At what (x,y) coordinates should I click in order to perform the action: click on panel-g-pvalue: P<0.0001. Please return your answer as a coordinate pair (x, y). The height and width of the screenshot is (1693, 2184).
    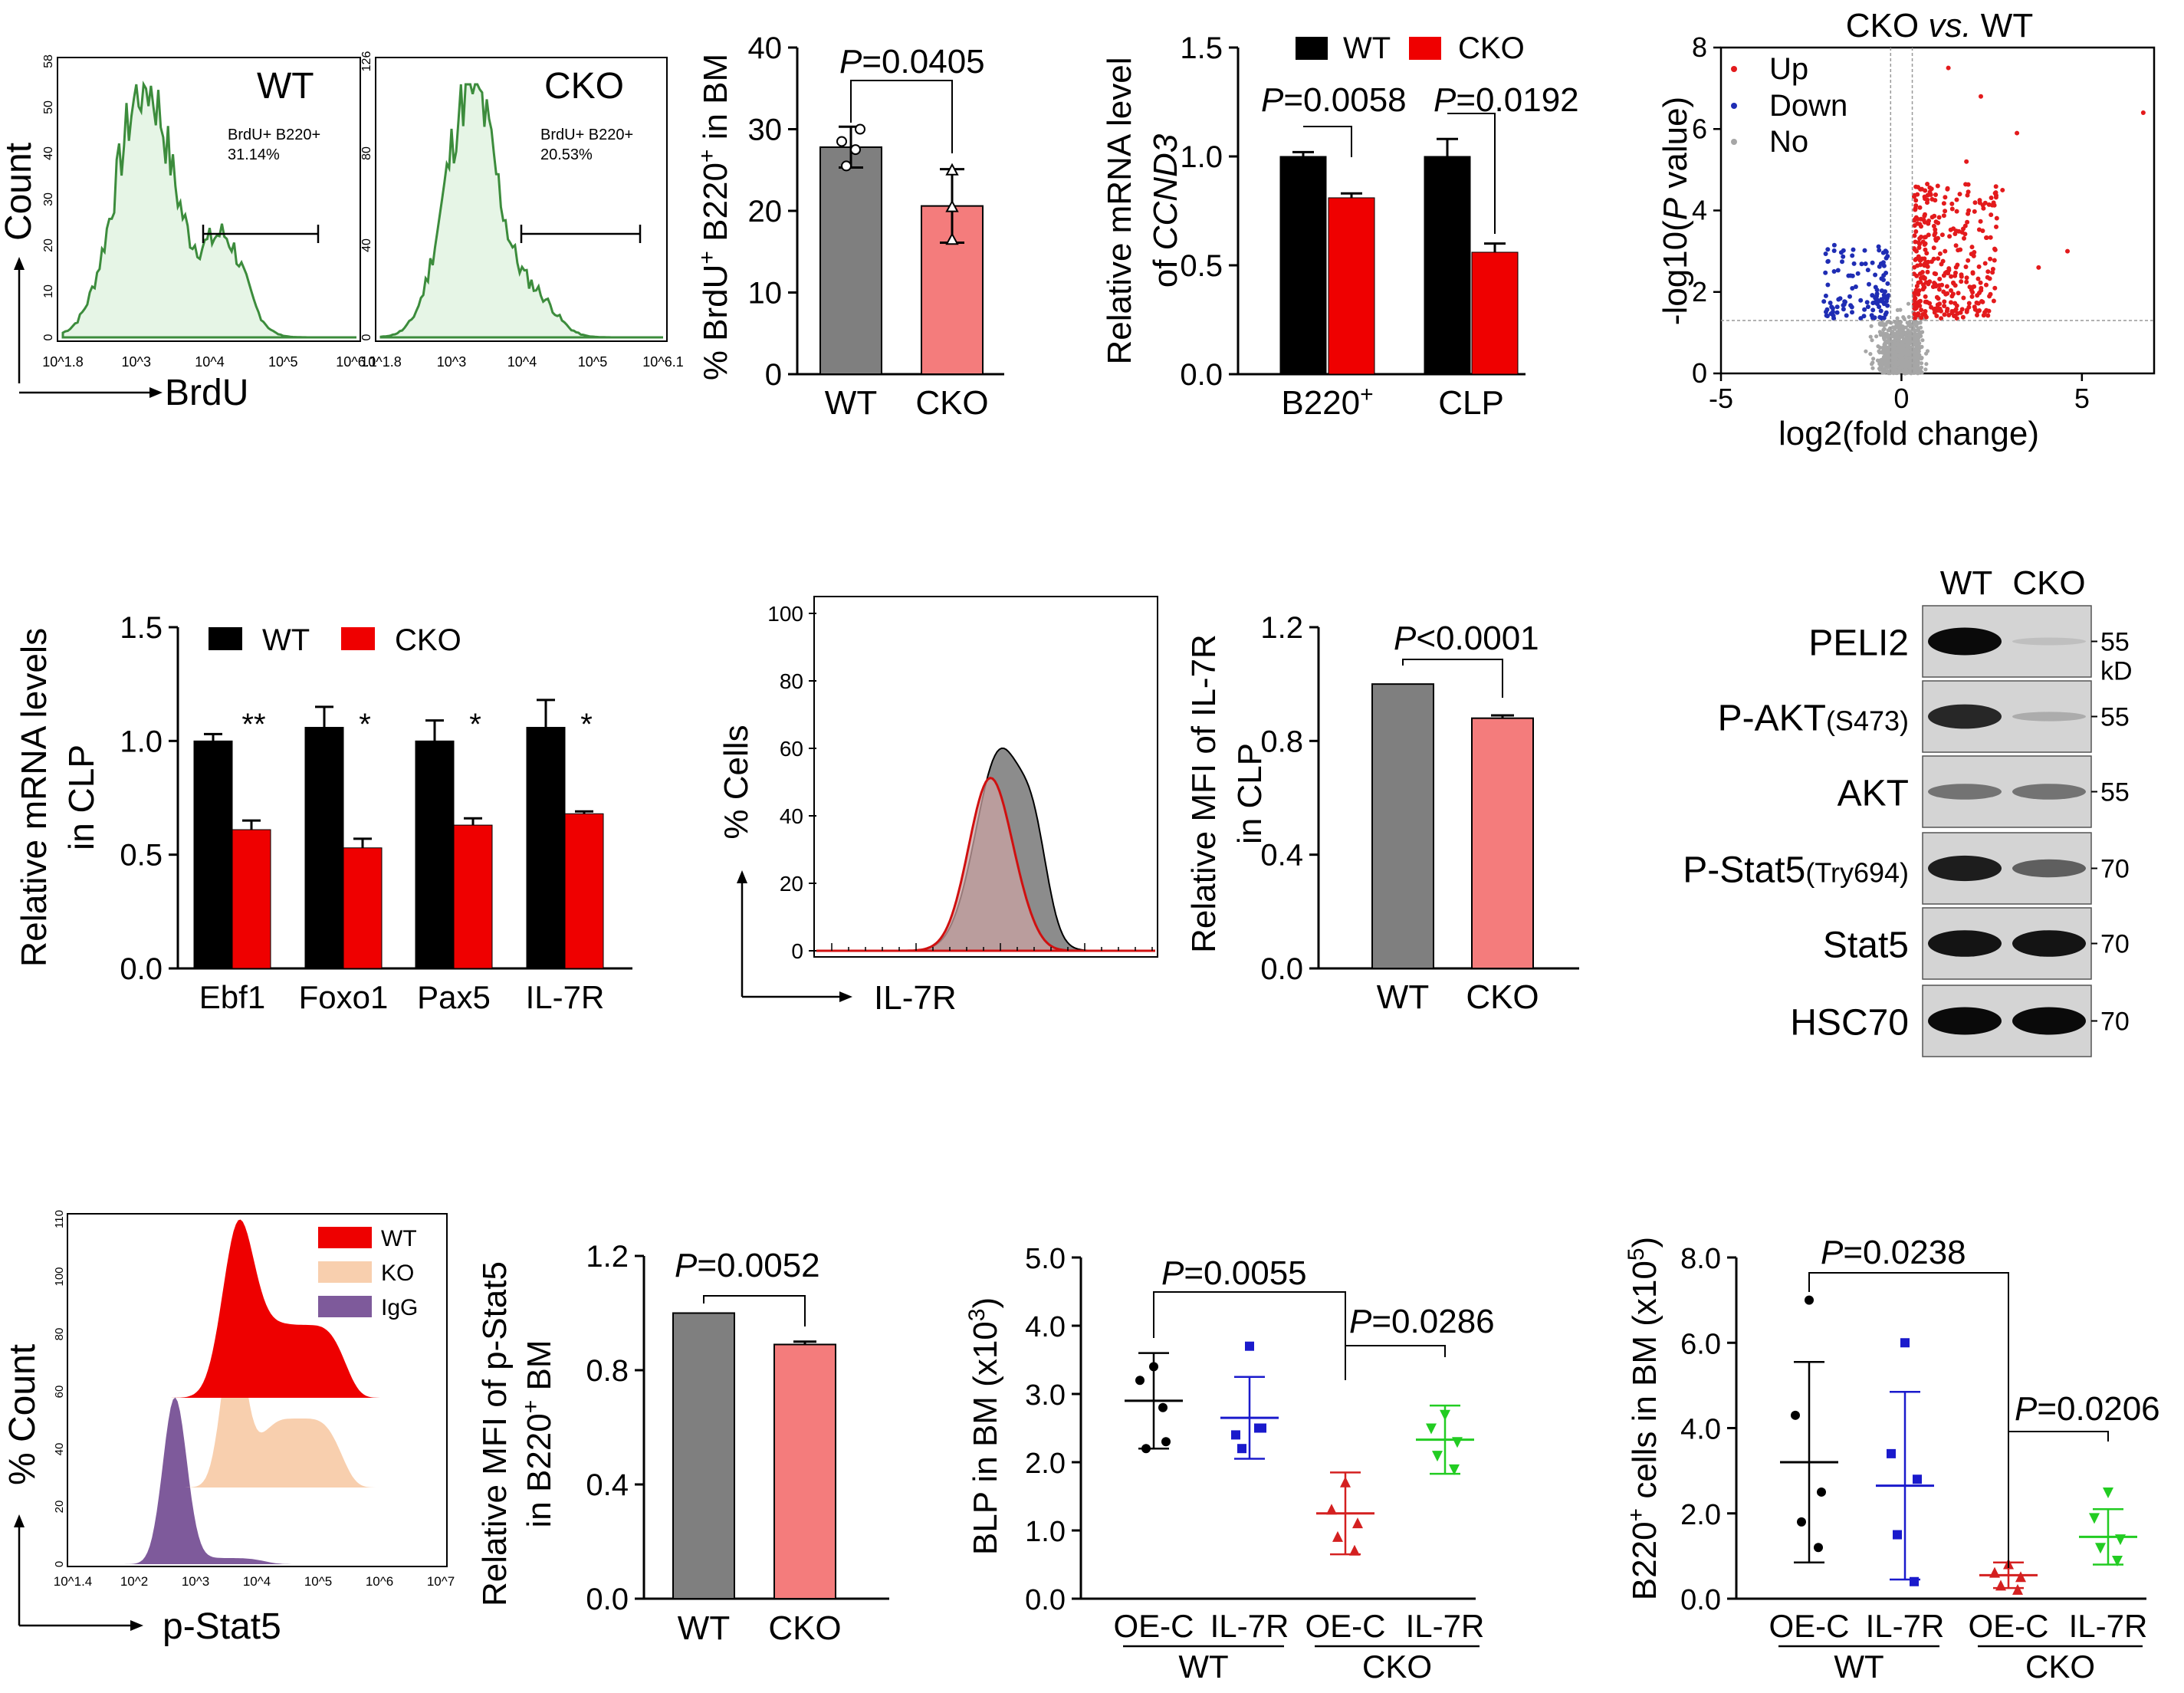
    Looking at the image, I should click on (1466, 638).